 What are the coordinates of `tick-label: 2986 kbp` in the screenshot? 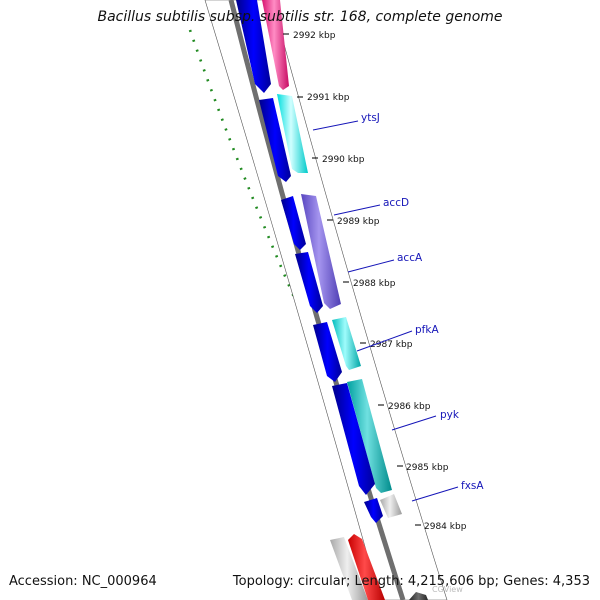 It's located at (409, 407).